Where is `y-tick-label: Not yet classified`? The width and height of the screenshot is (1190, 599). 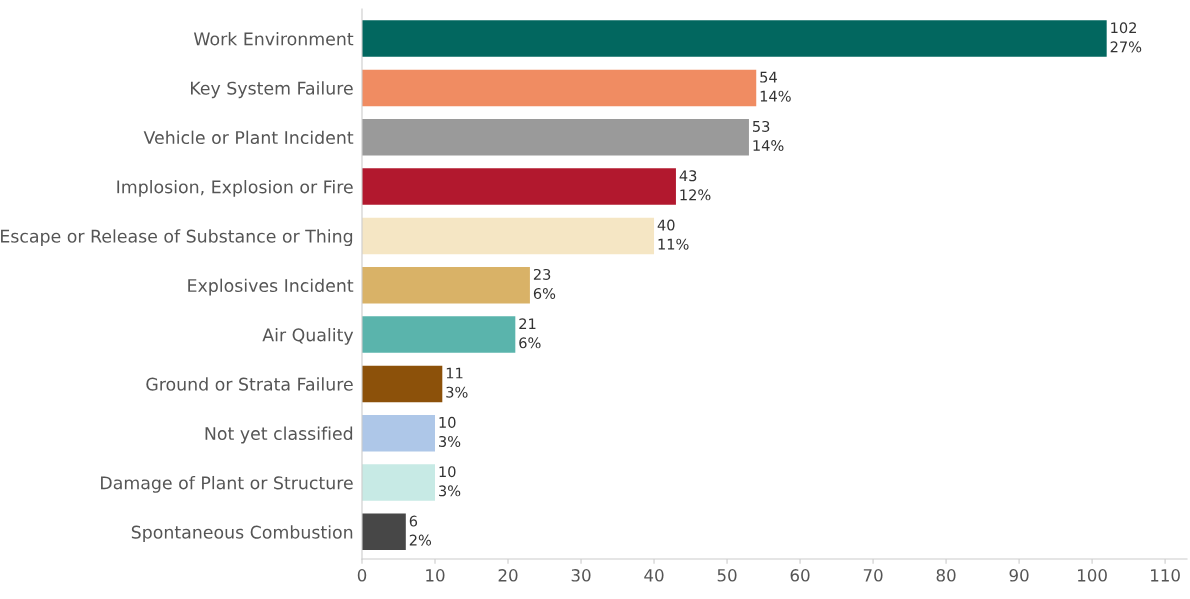
y-tick-label: Not yet classified is located at coordinates (279, 435).